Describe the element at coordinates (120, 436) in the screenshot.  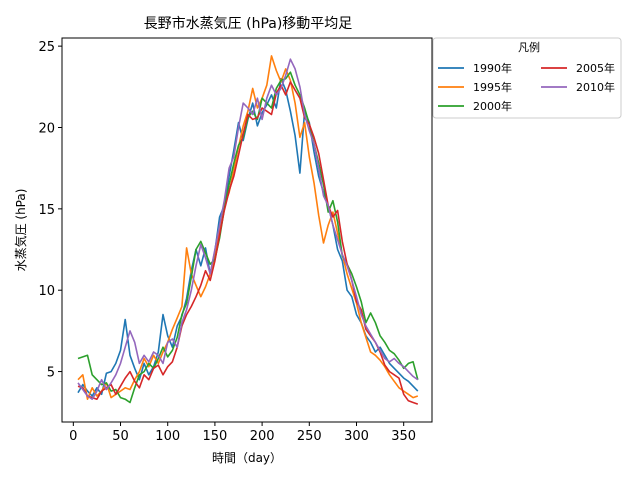
I see `x-tick-label: 50` at that location.